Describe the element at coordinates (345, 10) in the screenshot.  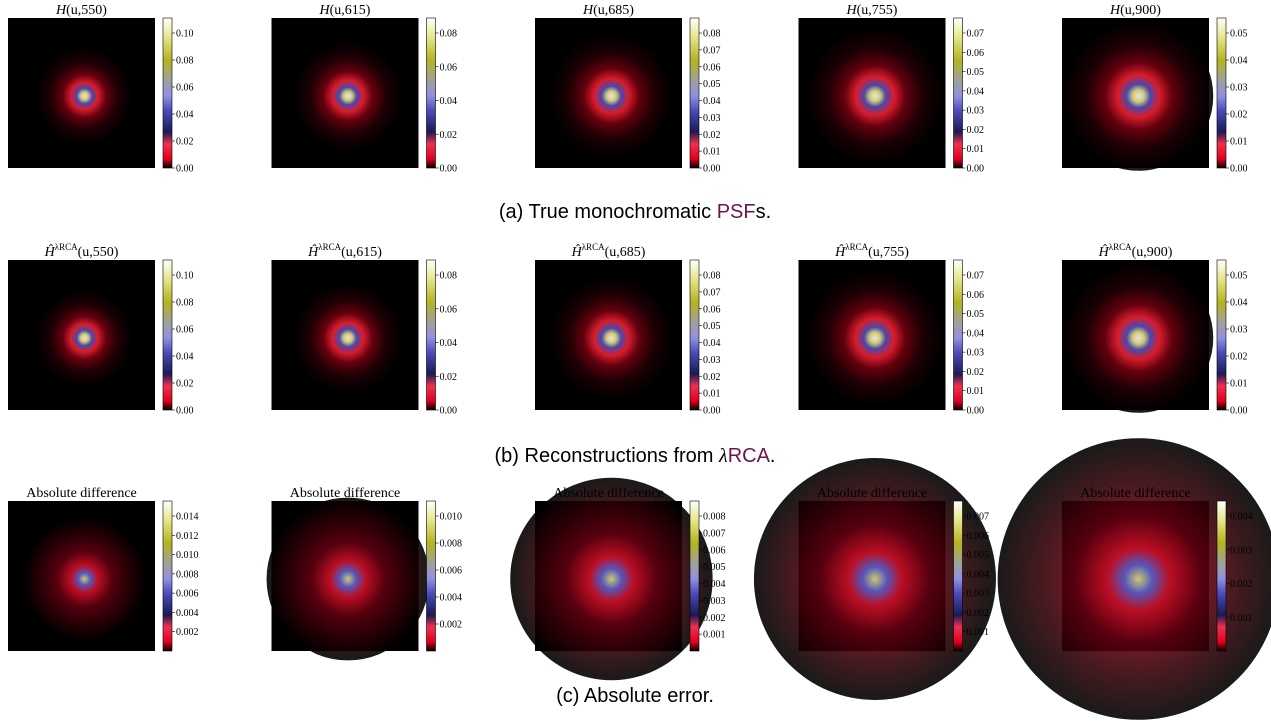
I see `panel-title: H(u,615)` at that location.